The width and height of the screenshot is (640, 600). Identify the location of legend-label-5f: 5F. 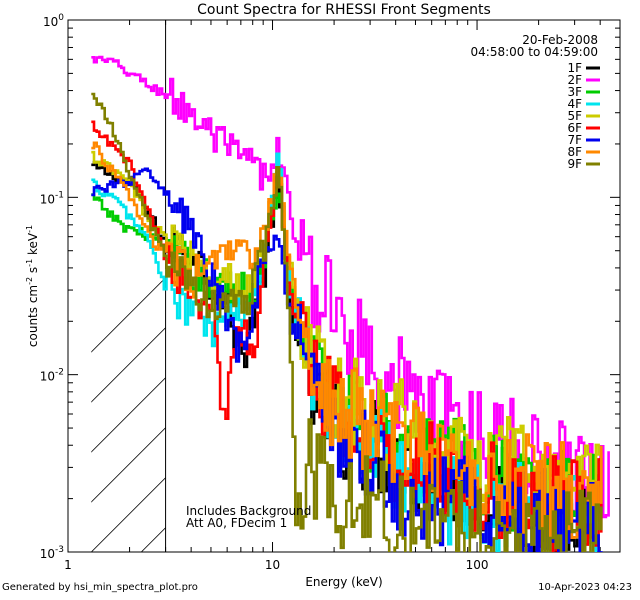
(574, 116).